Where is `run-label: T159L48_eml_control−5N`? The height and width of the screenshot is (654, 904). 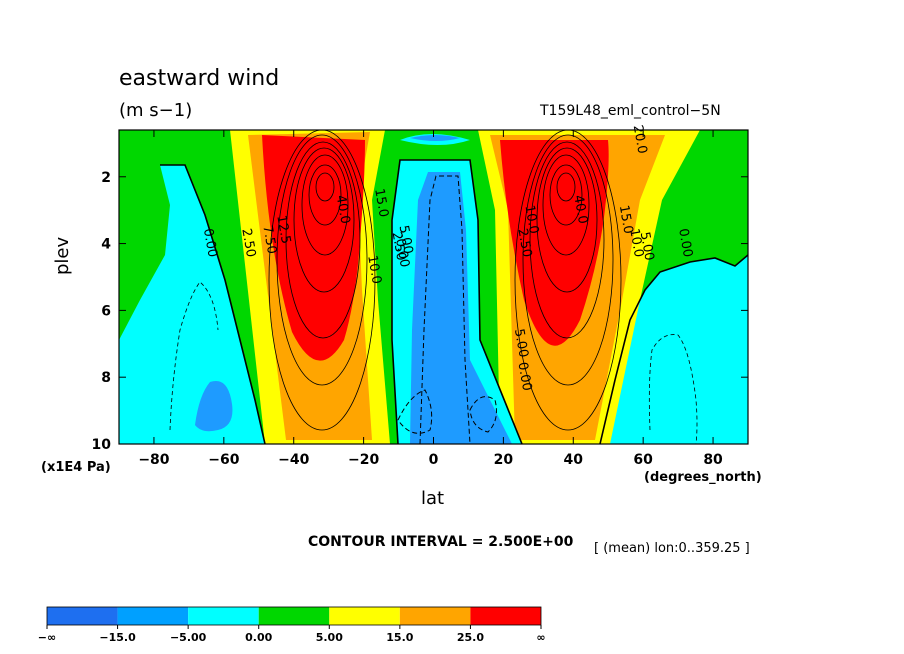 run-label: T159L48_eml_control−5N is located at coordinates (630, 111).